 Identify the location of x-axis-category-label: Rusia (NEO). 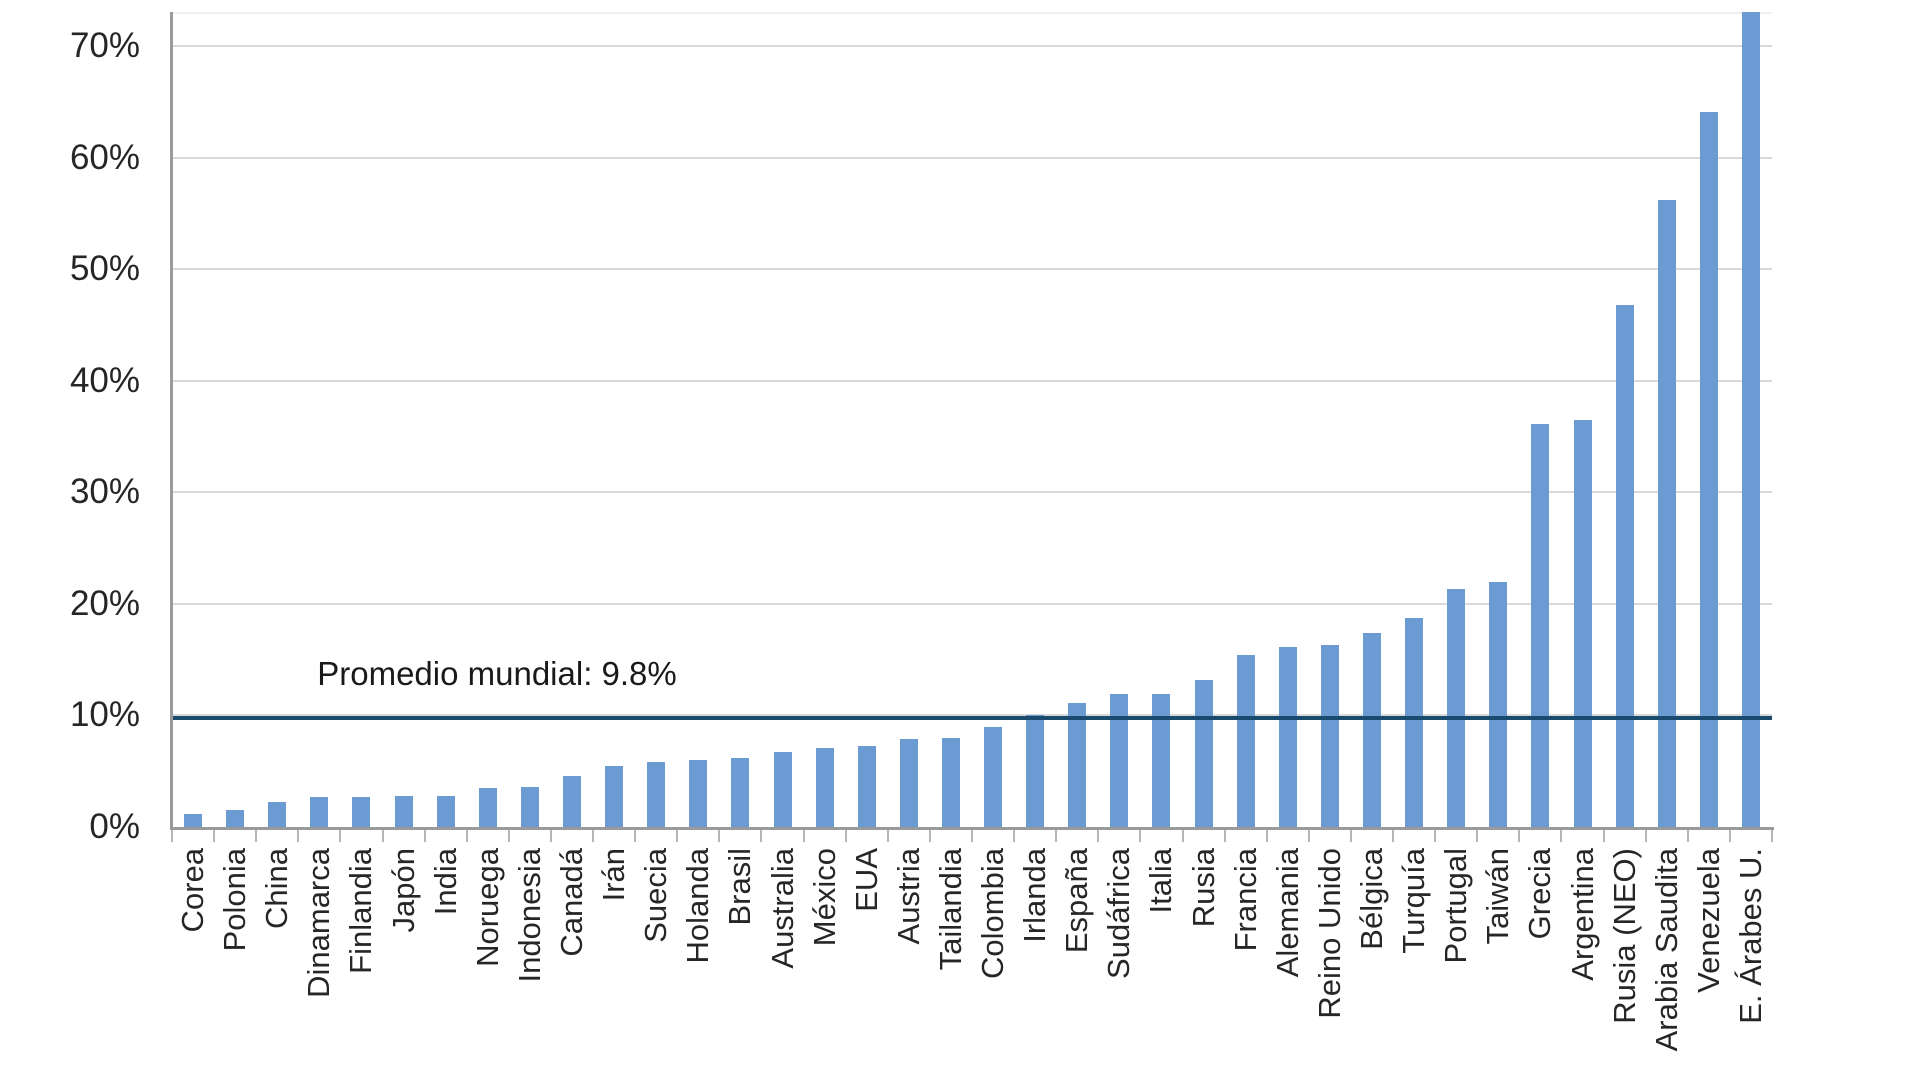
(1624, 936).